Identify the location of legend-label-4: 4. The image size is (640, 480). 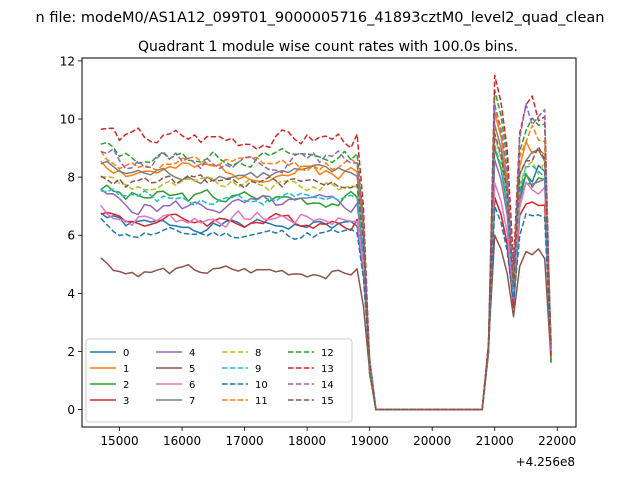
(192, 353).